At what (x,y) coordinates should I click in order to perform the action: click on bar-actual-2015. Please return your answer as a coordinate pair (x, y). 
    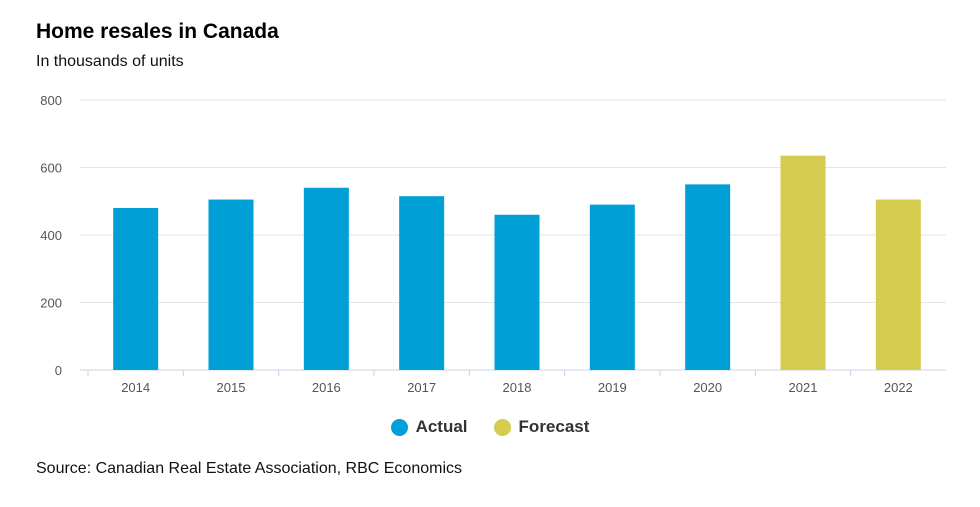
    Looking at the image, I should click on (231, 284).